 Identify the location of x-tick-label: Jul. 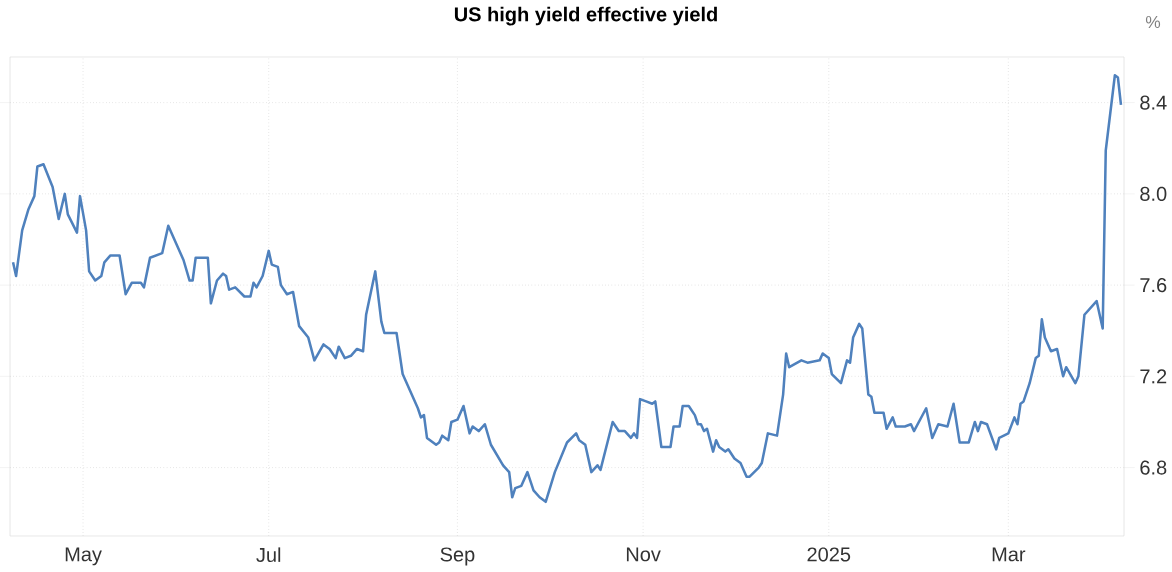
(268, 555).